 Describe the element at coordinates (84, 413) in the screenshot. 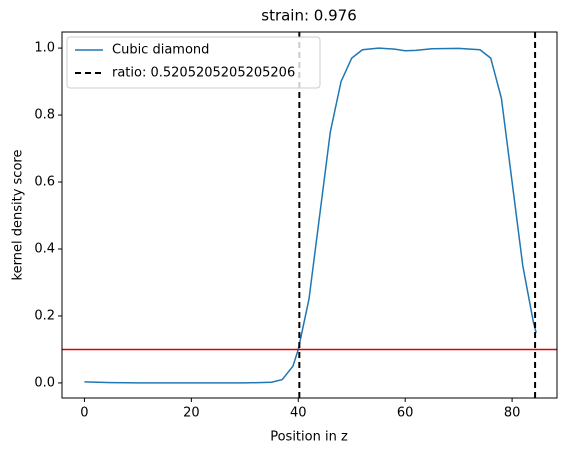

I see `x-tick-label: 0` at that location.